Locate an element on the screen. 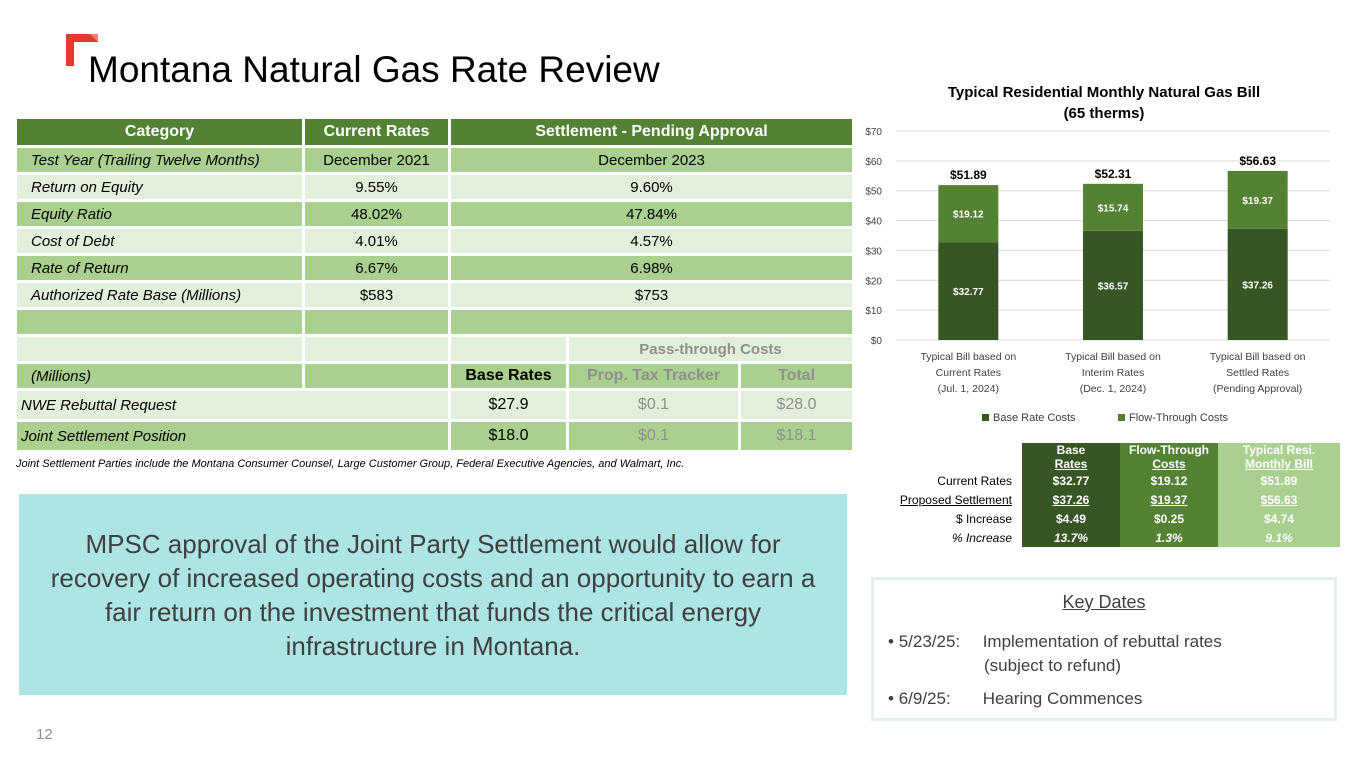  key-date: 6/9/25: is located at coordinates (924, 698).